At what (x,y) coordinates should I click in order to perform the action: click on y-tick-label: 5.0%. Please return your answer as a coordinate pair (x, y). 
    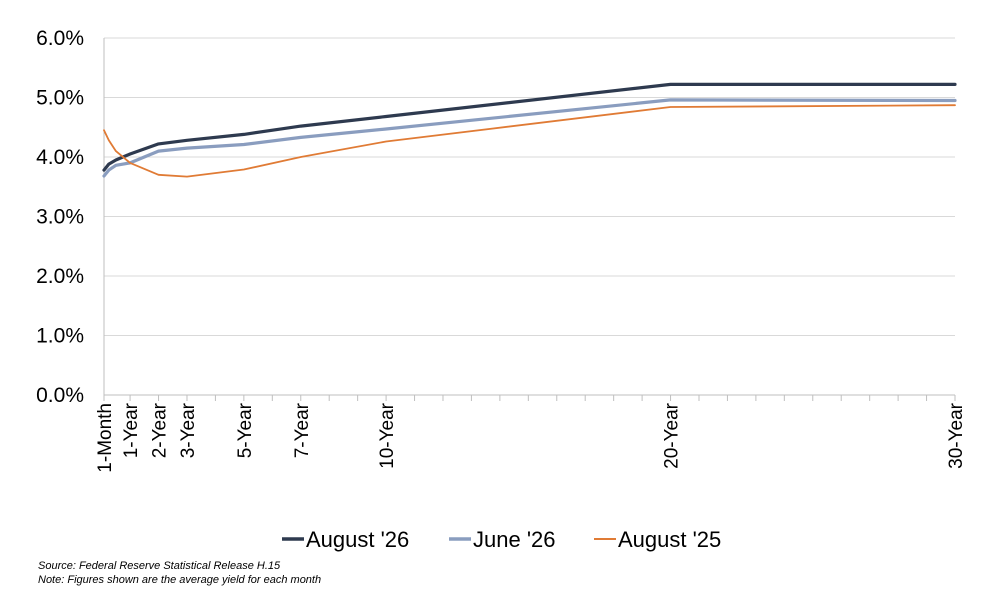
    Looking at the image, I should click on (60, 98).